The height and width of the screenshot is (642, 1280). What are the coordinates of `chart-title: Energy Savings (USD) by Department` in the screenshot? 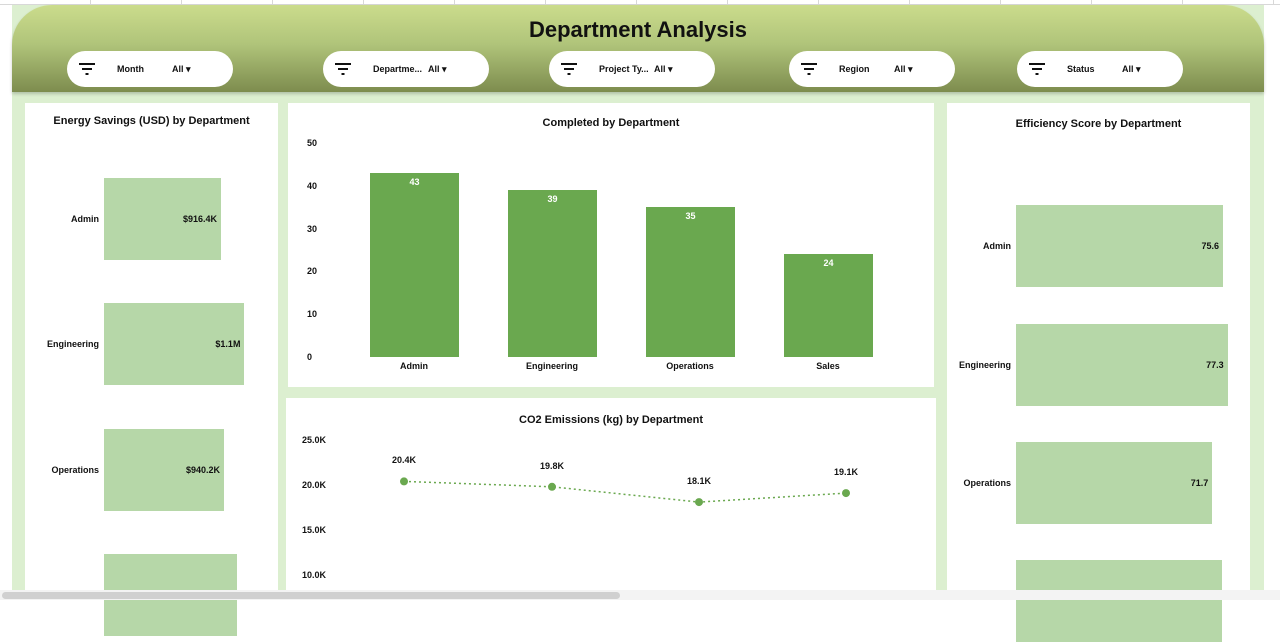 It's located at (151, 121).